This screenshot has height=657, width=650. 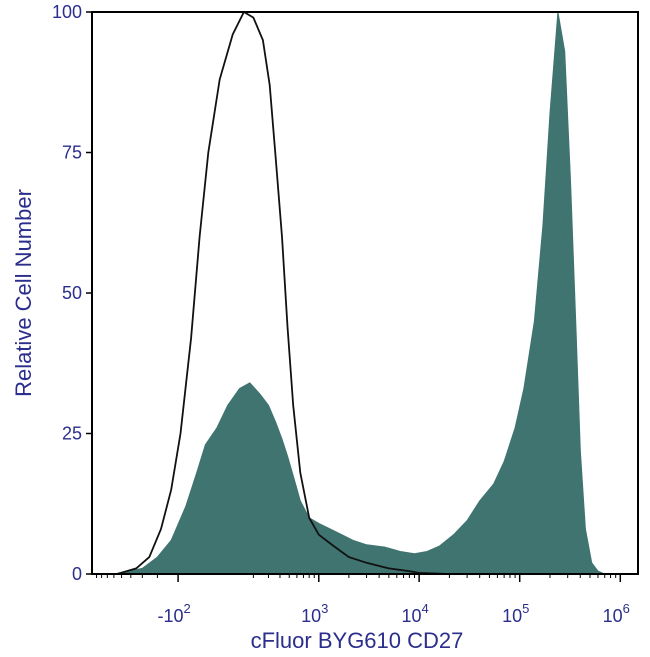 What do you see at coordinates (23, 293) in the screenshot?
I see `y-axis-label: Relative Cell Number` at bounding box center [23, 293].